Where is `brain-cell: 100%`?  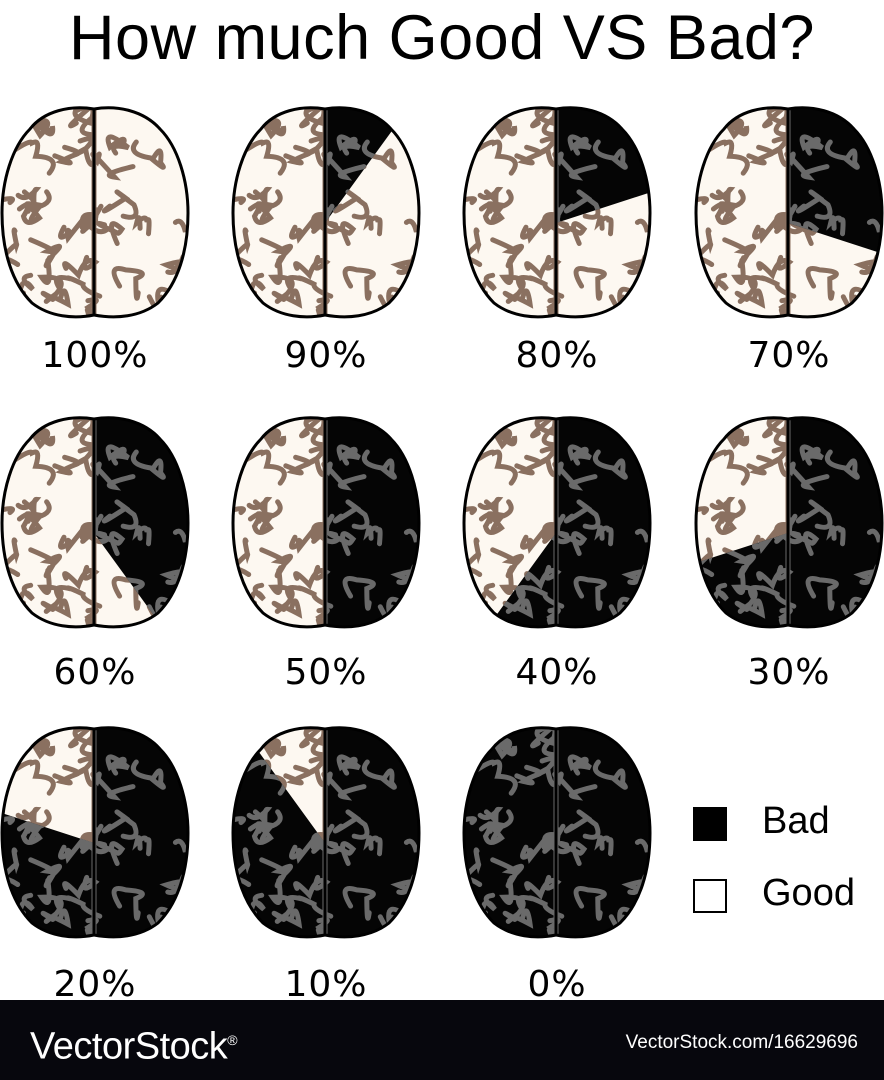
brain-cell: 100% is located at coordinates (95, 239).